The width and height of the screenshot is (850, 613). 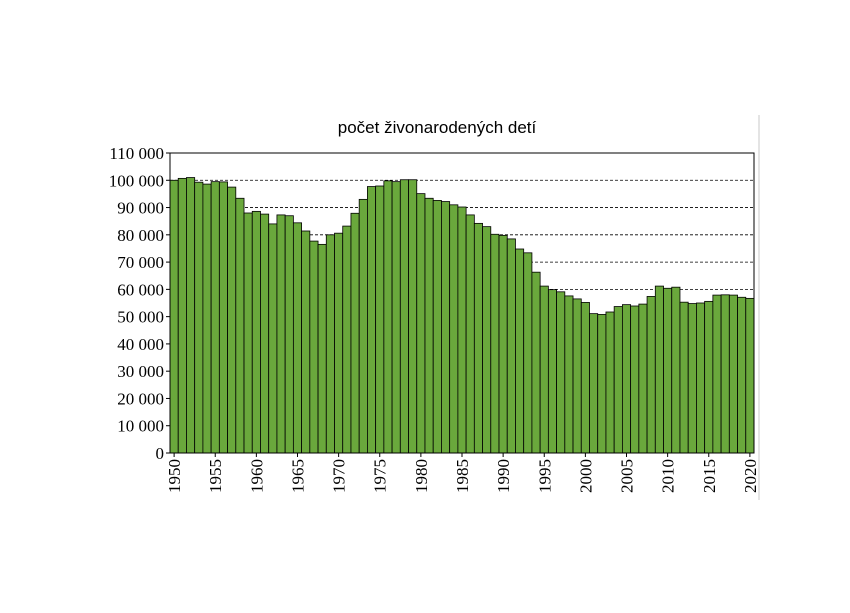 What do you see at coordinates (503, 476) in the screenshot?
I see `x-tick-label: 1990` at bounding box center [503, 476].